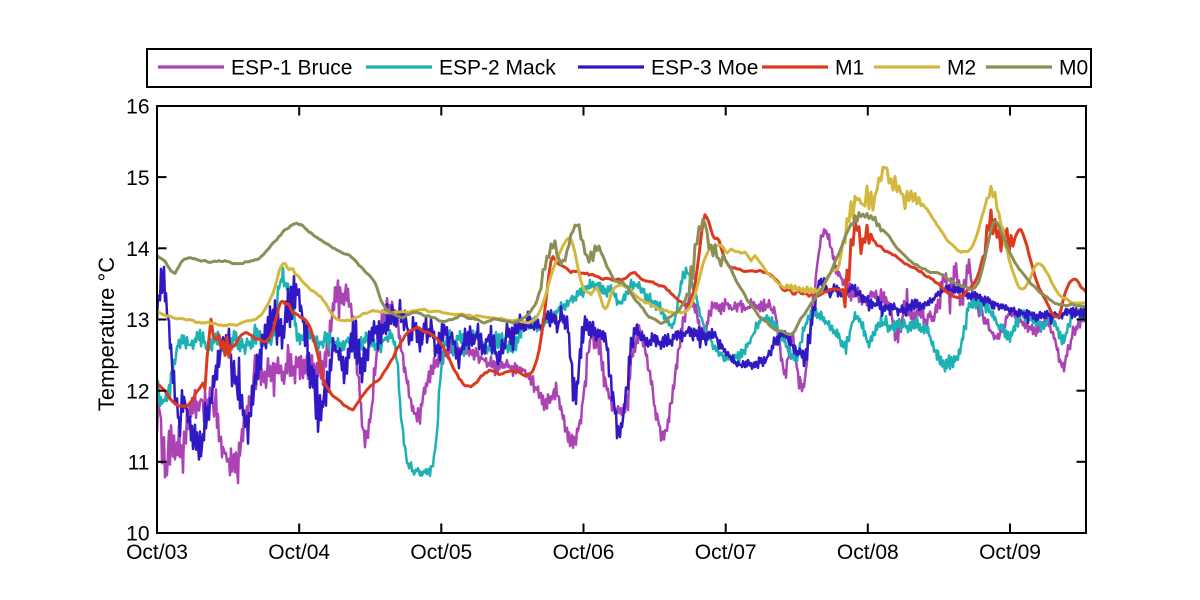 The width and height of the screenshot is (1200, 600). I want to click on svg-text: 13, so click(137, 320).